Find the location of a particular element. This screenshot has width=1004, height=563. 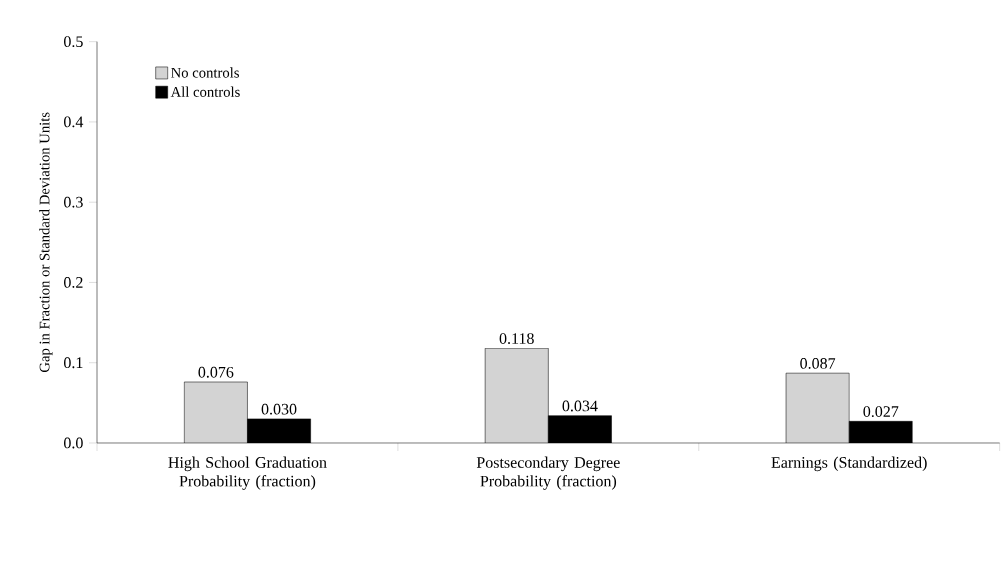

y-axis-title: Gap in Fraction or Standard Deviation Units is located at coordinates (46, 242).